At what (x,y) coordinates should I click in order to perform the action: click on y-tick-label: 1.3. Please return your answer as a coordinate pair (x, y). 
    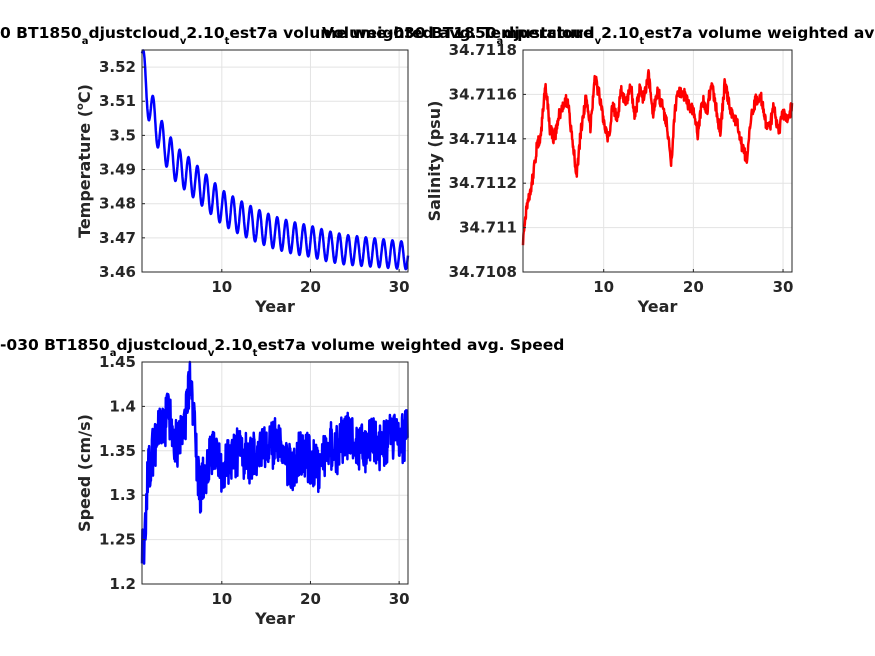
    Looking at the image, I should click on (122, 495).